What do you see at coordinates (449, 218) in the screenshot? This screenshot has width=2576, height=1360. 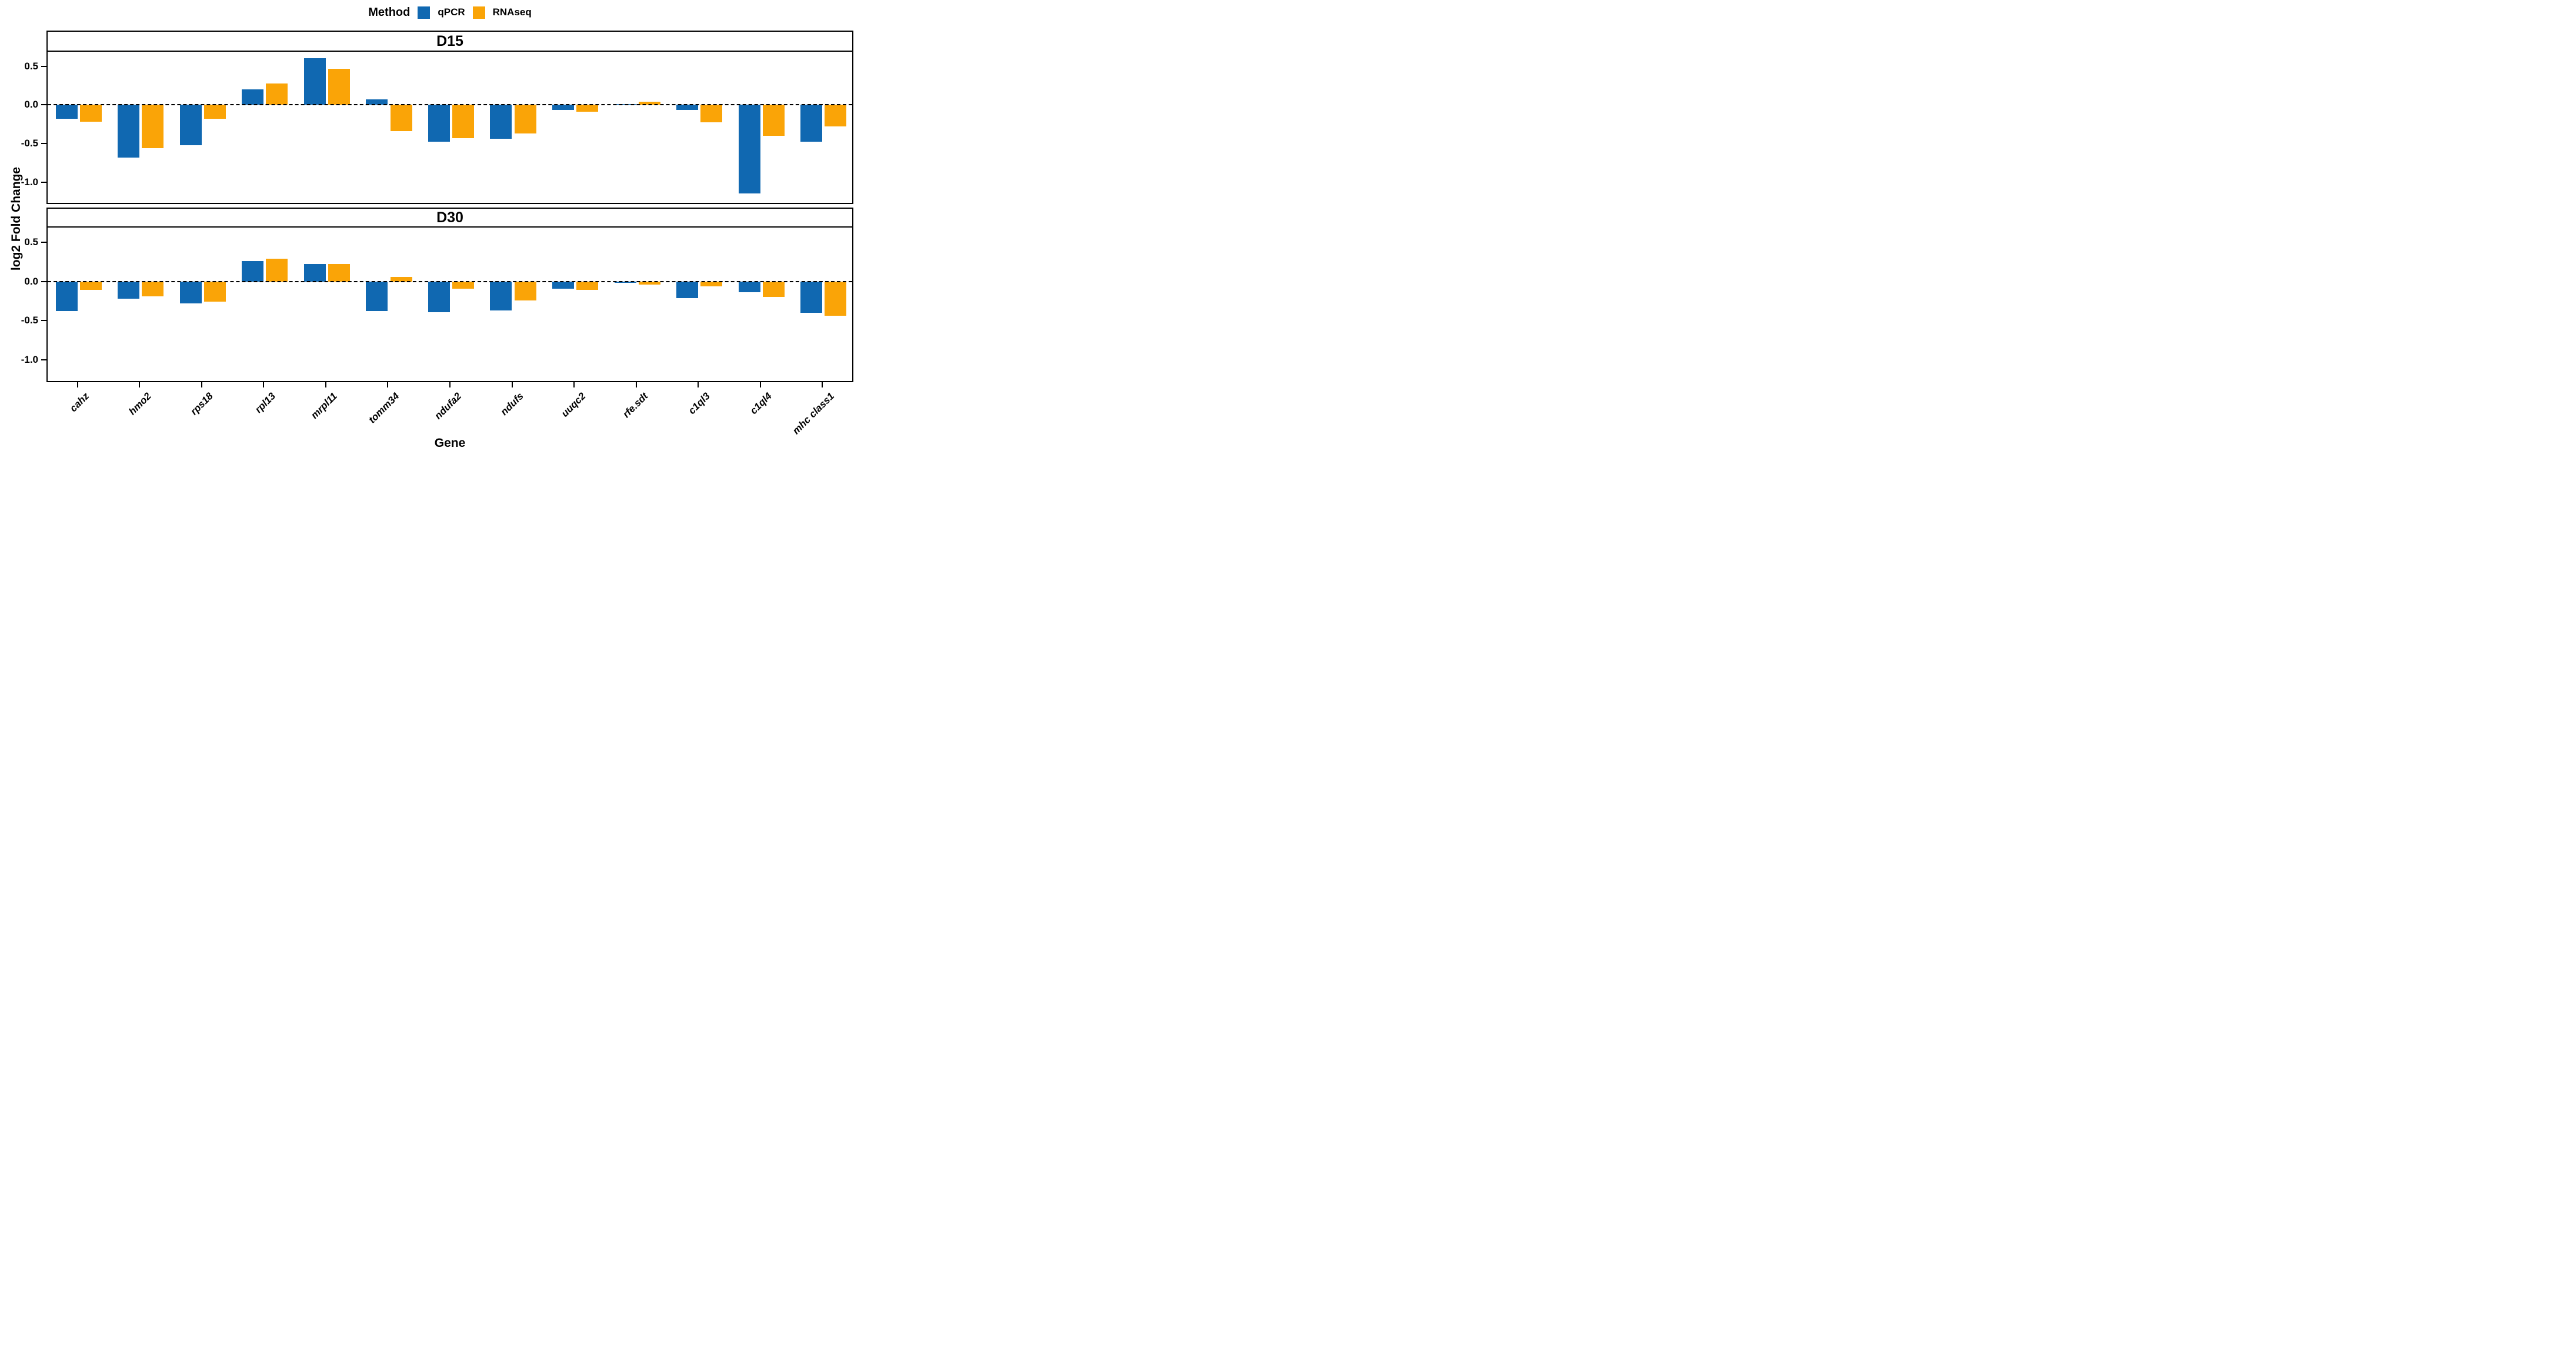 I see `facet-strip-d30: D30` at bounding box center [449, 218].